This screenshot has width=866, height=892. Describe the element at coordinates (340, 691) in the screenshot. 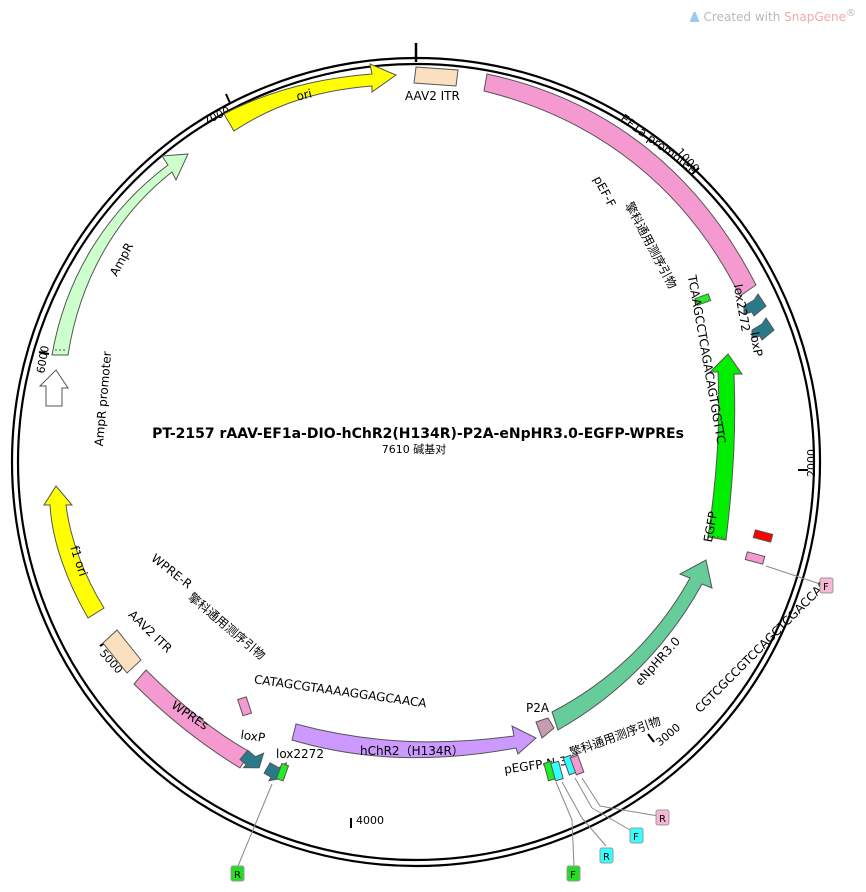

I see `label-wpre-r-sequence: CATAGCGTAAAAGGAGCAACA` at that location.